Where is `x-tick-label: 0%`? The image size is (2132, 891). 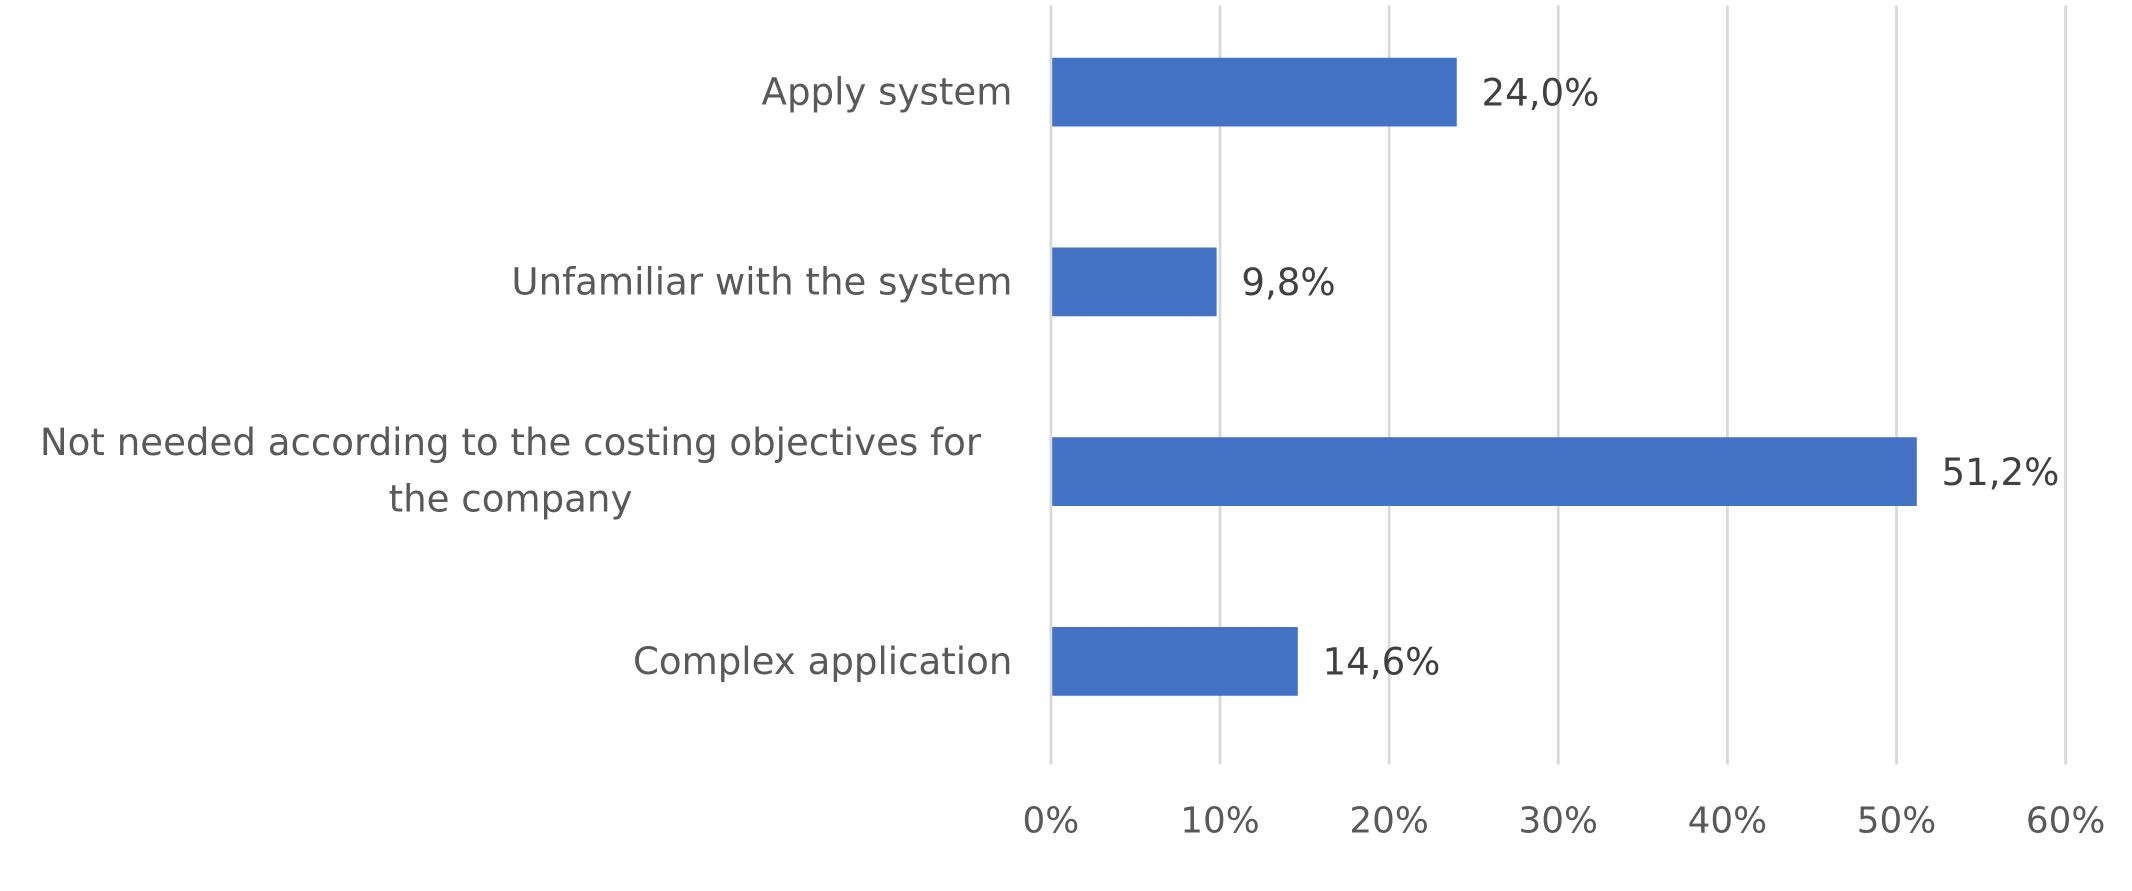
x-tick-label: 0% is located at coordinates (1051, 820).